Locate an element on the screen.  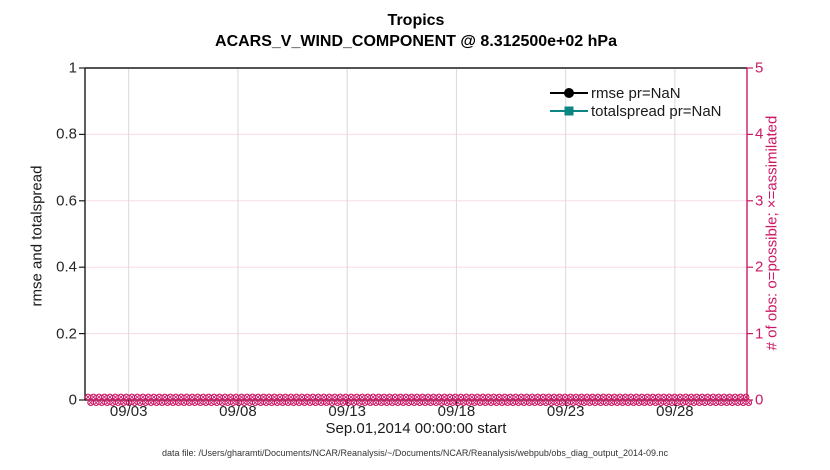
legend: rmse pr=NaN totalspread pr=NaN is located at coordinates (636, 102).